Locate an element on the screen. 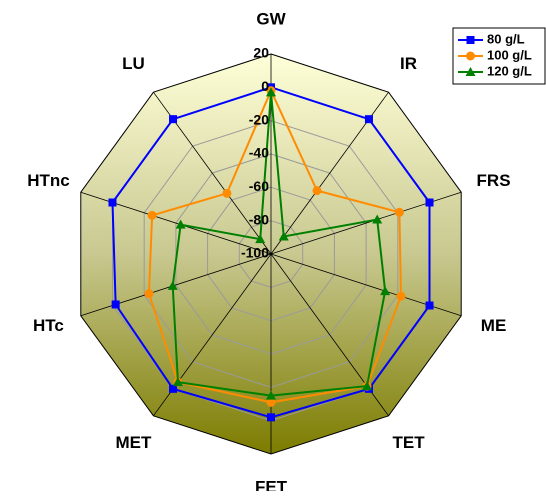 This screenshot has height=496, width=546. axis-label: TET is located at coordinates (408, 442).